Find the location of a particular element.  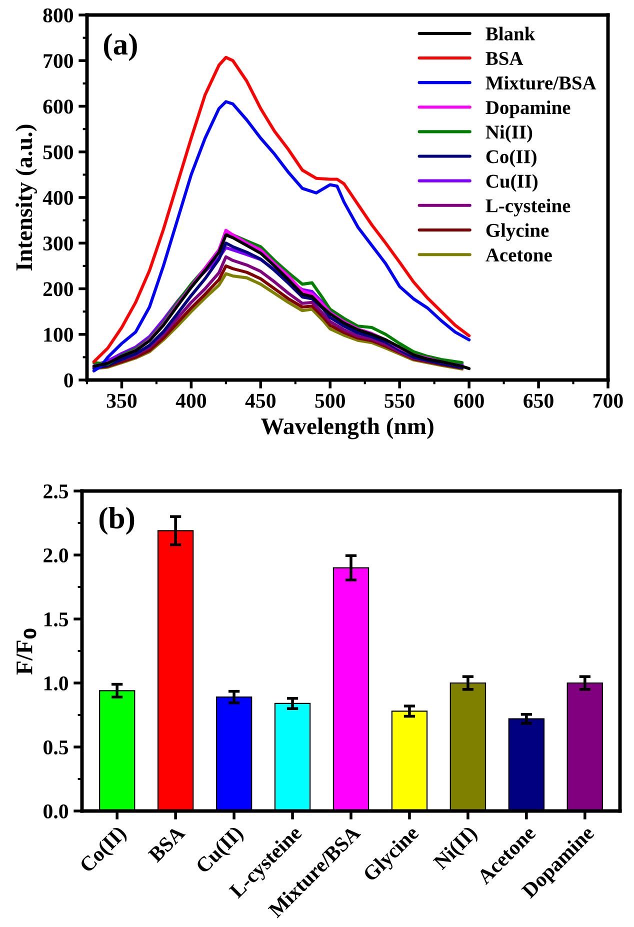

x-tick-label: 350 is located at coordinates (121, 401).